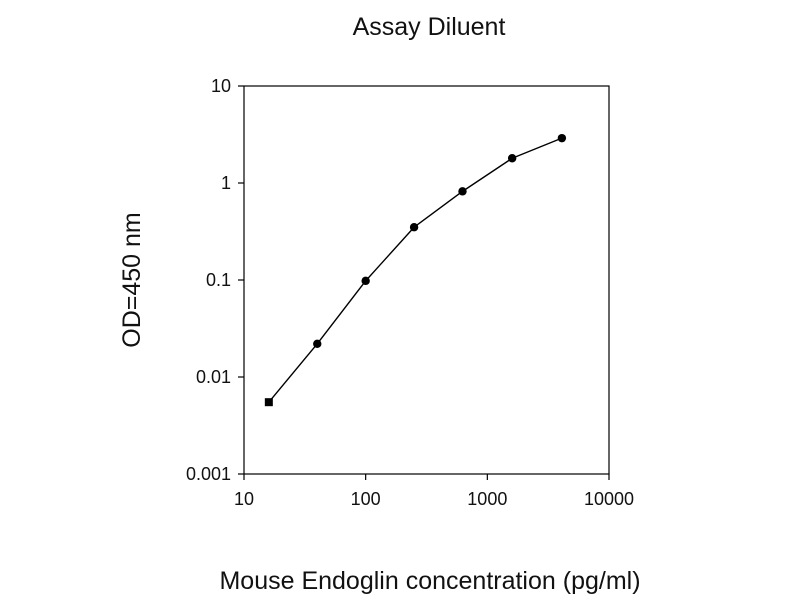 The image size is (800, 600). Describe the element at coordinates (218, 280) in the screenshot. I see `y-tick-label: 0.1` at that location.